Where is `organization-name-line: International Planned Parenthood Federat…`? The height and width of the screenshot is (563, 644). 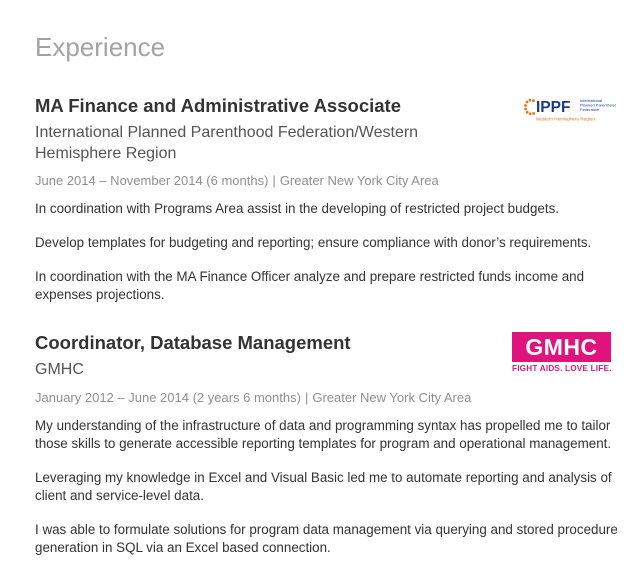 organization-name-line: International Planned Parenthood Federat… is located at coordinates (227, 132).